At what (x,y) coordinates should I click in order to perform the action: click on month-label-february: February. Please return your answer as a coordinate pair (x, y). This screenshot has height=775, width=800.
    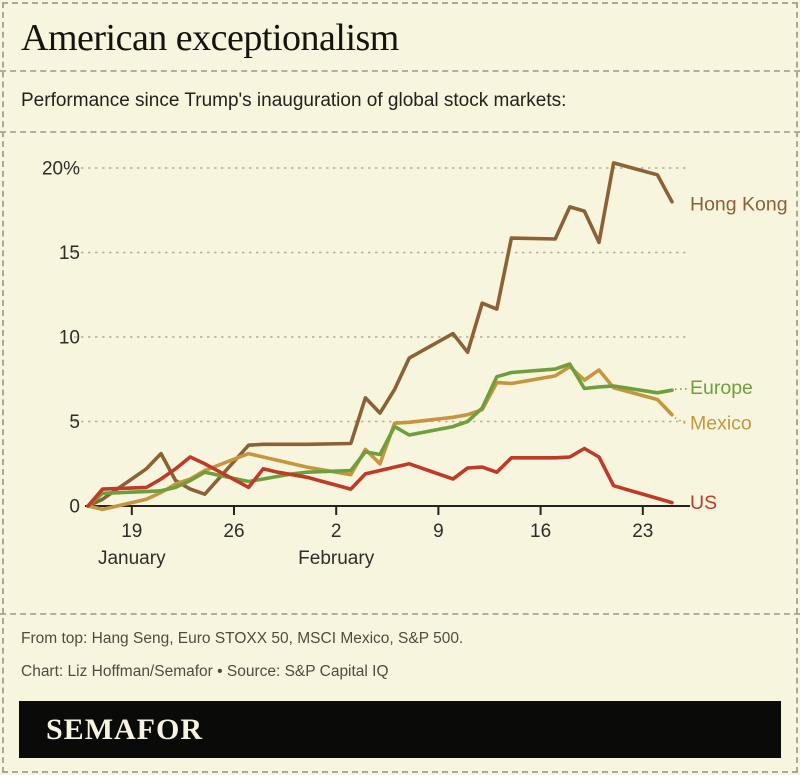
    Looking at the image, I should click on (336, 558).